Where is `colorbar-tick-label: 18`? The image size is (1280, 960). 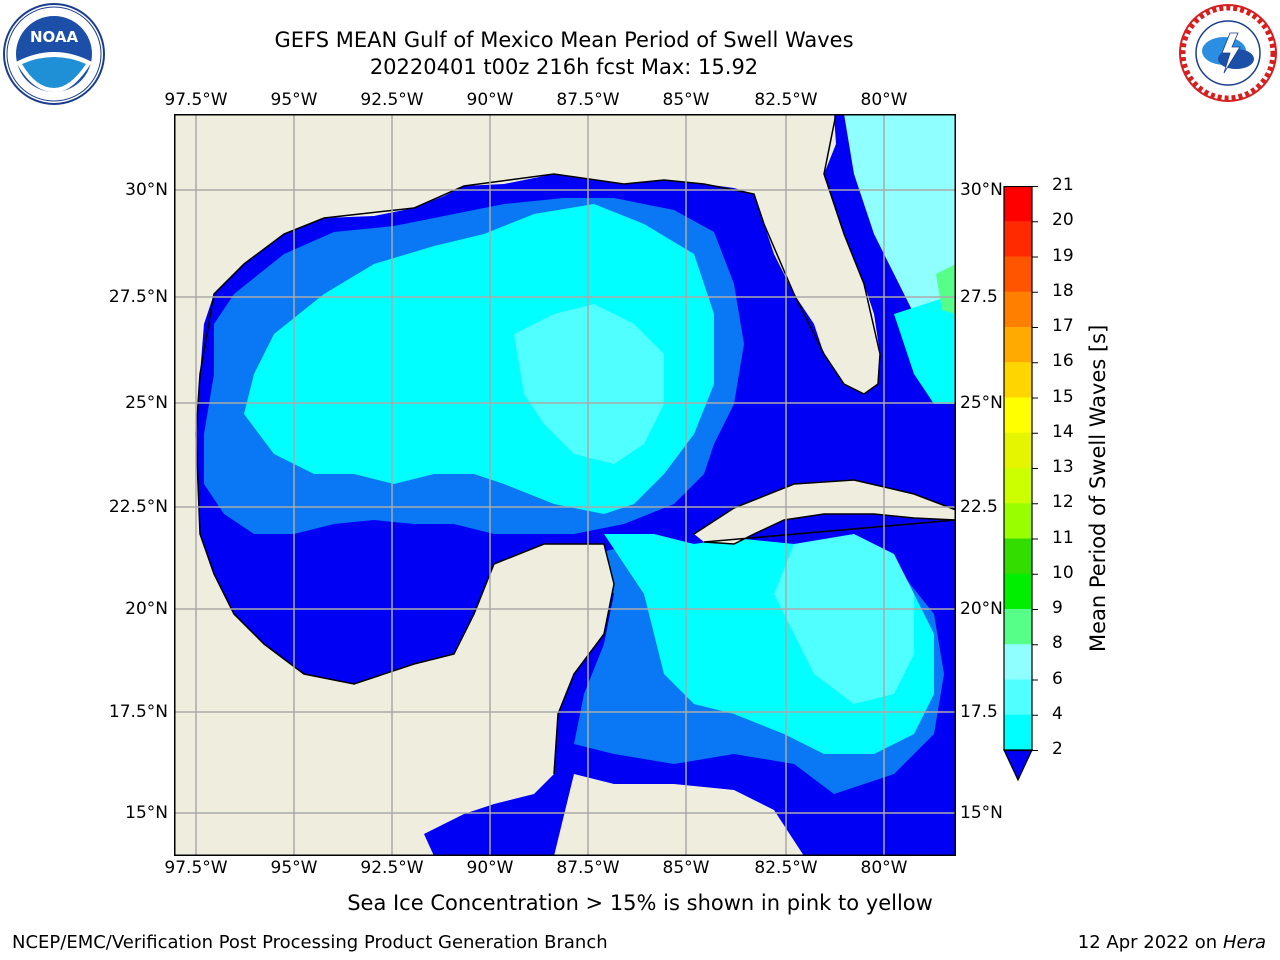
colorbar-tick-label: 18 is located at coordinates (1063, 290).